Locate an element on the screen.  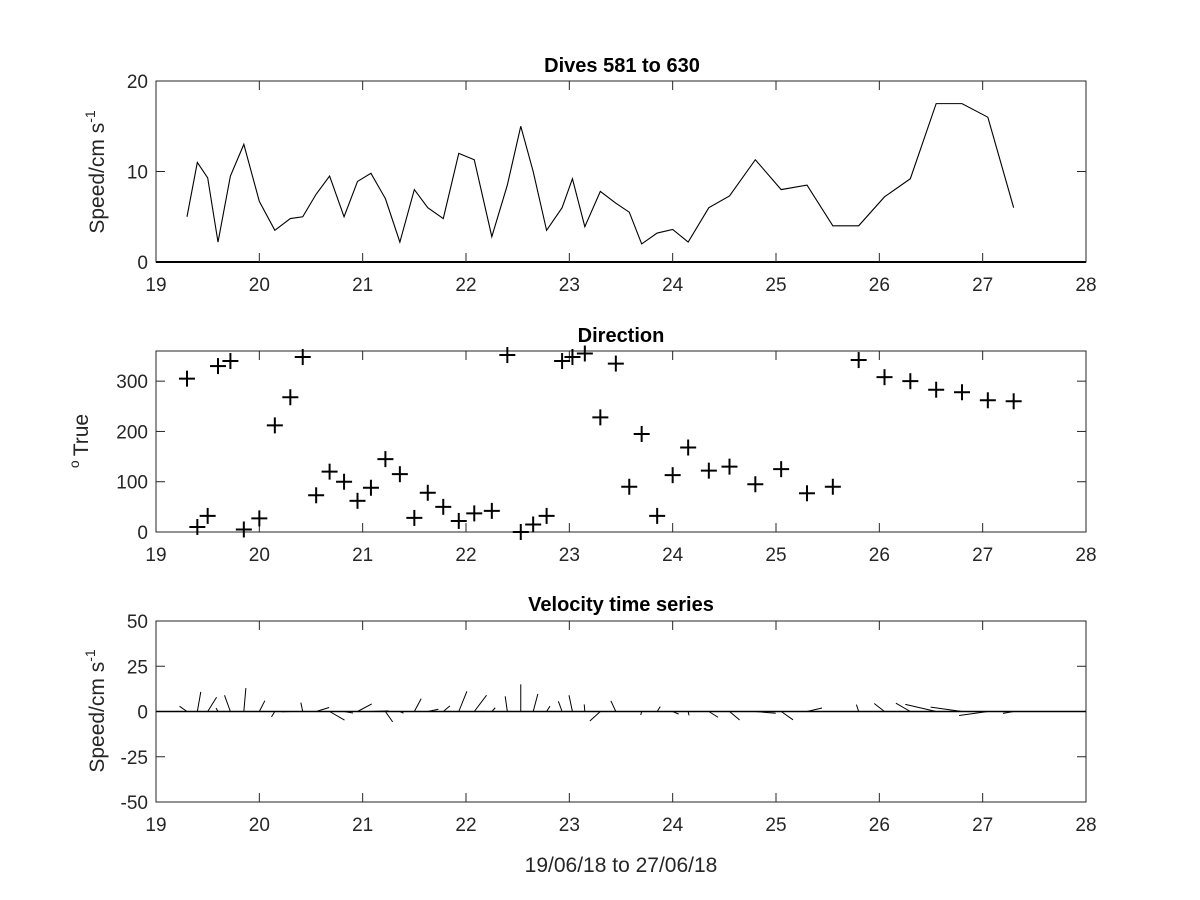
velocity-y-axis-label: Speed/cm s-1 is located at coordinates (95, 711).